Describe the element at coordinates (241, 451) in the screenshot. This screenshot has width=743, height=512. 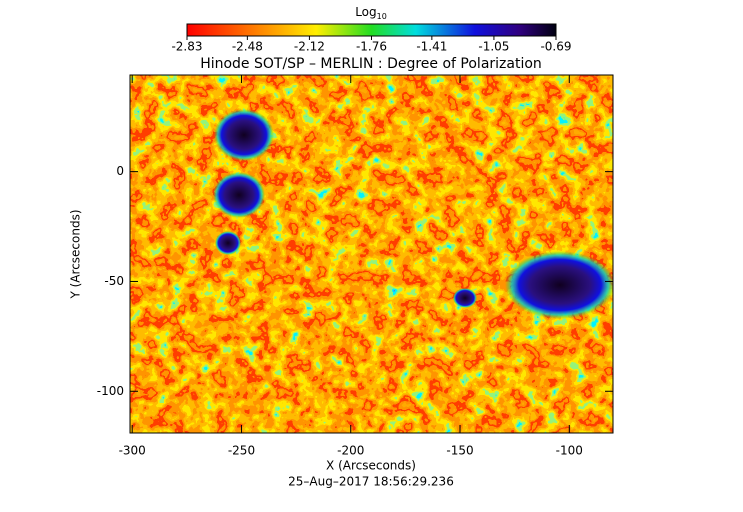
I see `x-tick-label: -250` at that location.